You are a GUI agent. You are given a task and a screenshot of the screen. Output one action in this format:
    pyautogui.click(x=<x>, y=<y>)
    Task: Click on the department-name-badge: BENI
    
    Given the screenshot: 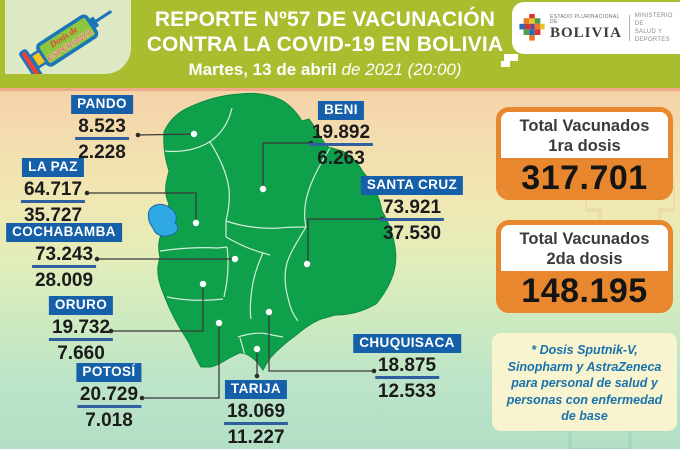 What is the action you would take?
    pyautogui.click(x=341, y=110)
    